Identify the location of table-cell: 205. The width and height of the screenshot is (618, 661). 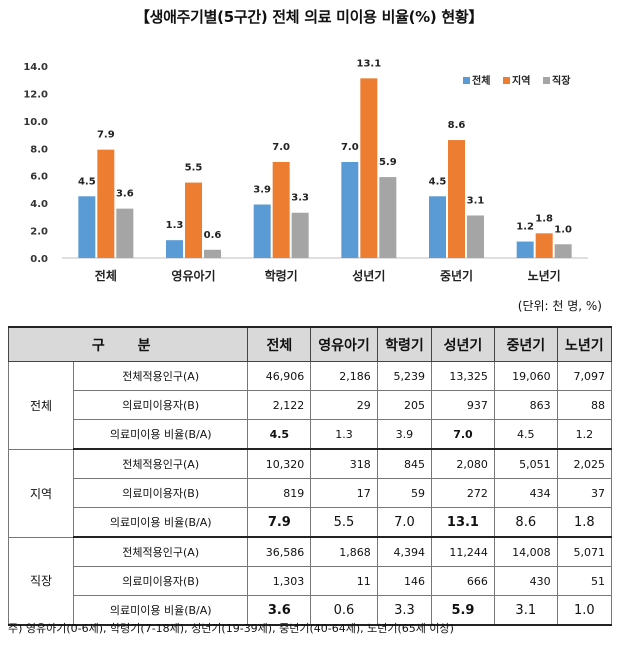
(404, 405).